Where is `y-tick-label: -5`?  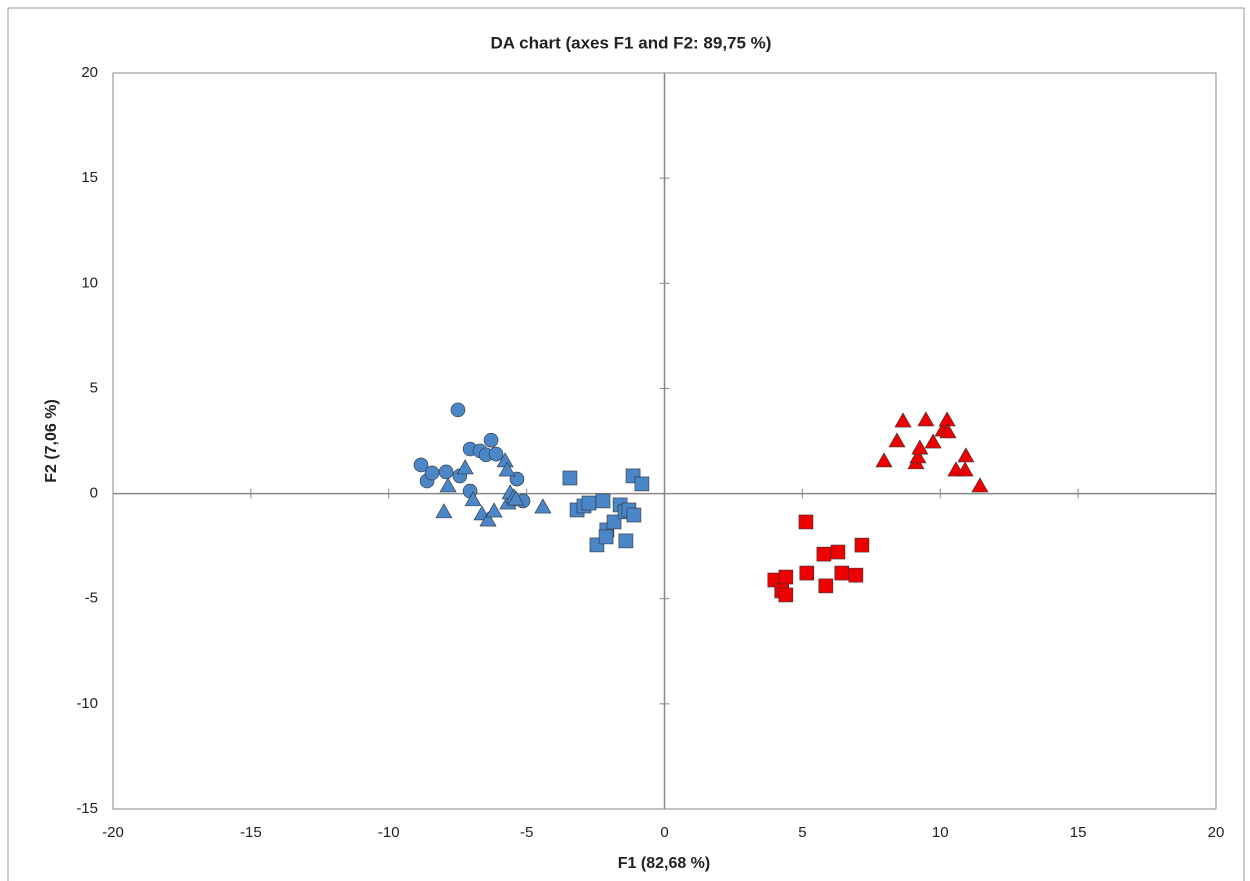 y-tick-label: -5 is located at coordinates (91, 598).